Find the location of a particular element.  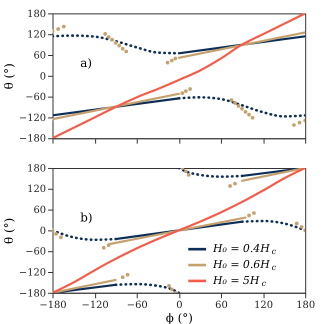

x-tick-label: 120 is located at coordinates (264, 306).